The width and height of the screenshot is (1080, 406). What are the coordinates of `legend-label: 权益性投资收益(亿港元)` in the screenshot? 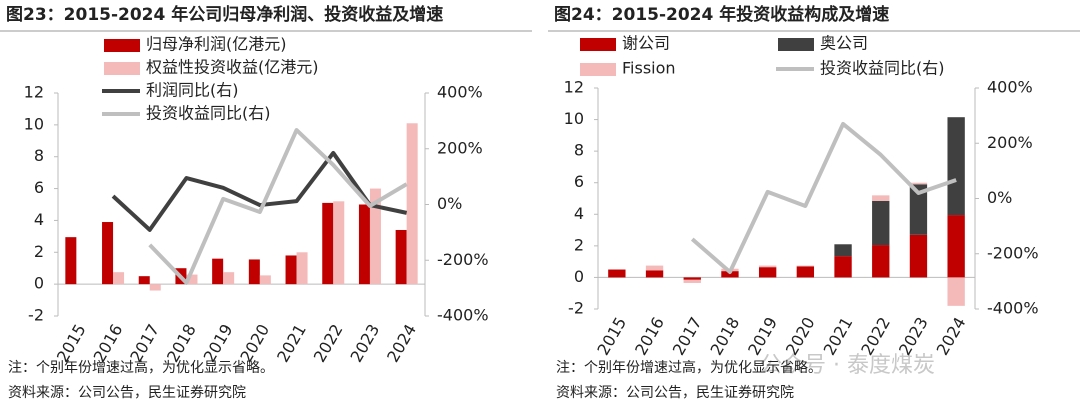 It's located at (232, 67).